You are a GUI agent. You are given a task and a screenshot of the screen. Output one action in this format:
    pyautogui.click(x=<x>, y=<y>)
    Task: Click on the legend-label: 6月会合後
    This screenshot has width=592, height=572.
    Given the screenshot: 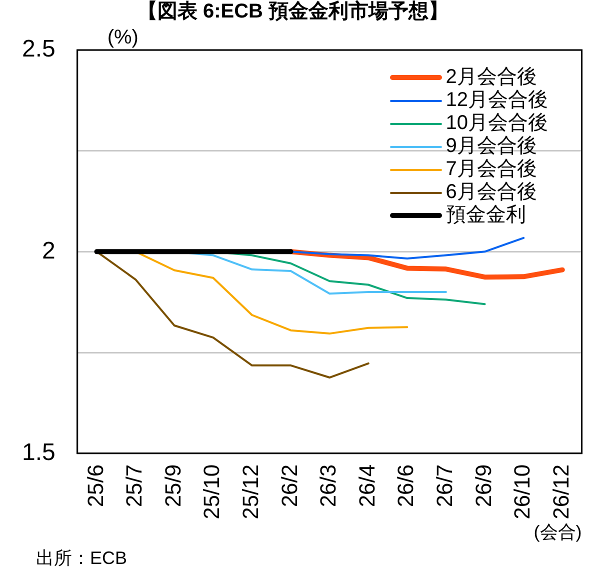 What is the action you would take?
    pyautogui.click(x=491, y=192)
    